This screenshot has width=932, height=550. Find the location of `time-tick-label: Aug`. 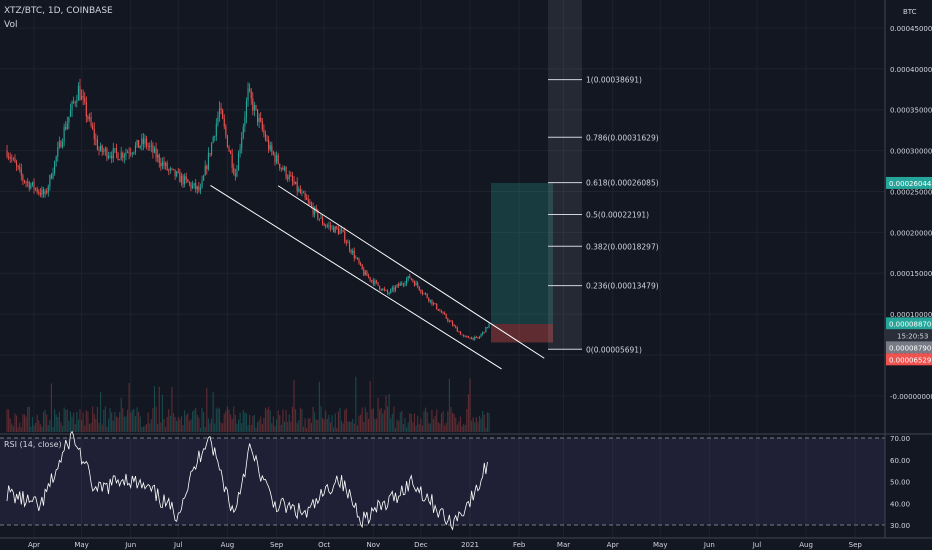

time-tick-label: Aug is located at coordinates (228, 545).